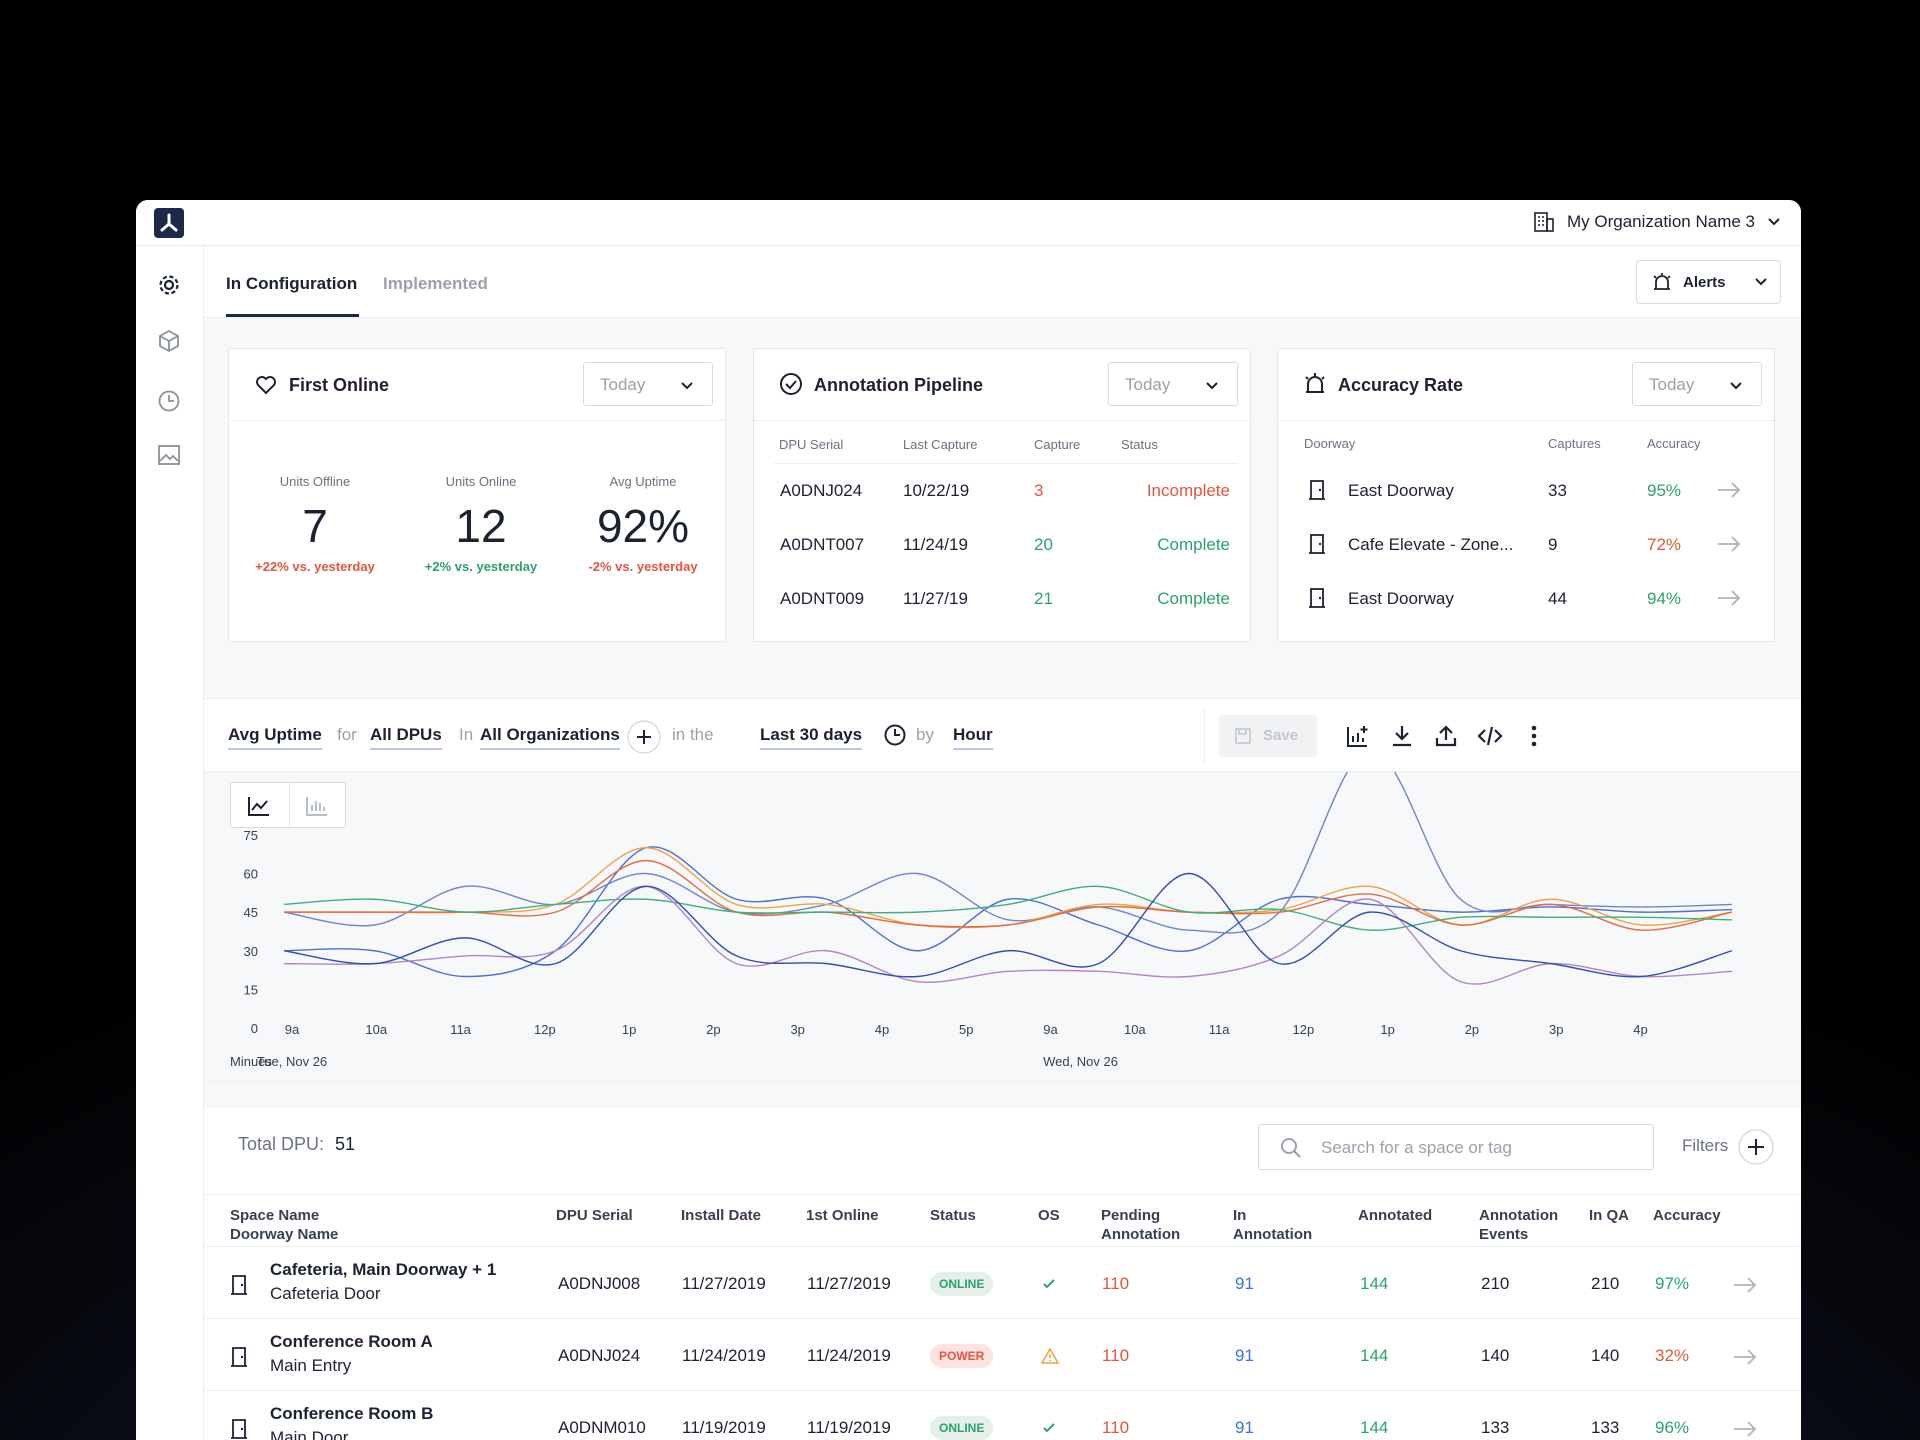 Image resolution: width=1920 pixels, height=1440 pixels. Describe the element at coordinates (1244, 1283) in the screenshot. I see `in-annotation: 91` at that location.